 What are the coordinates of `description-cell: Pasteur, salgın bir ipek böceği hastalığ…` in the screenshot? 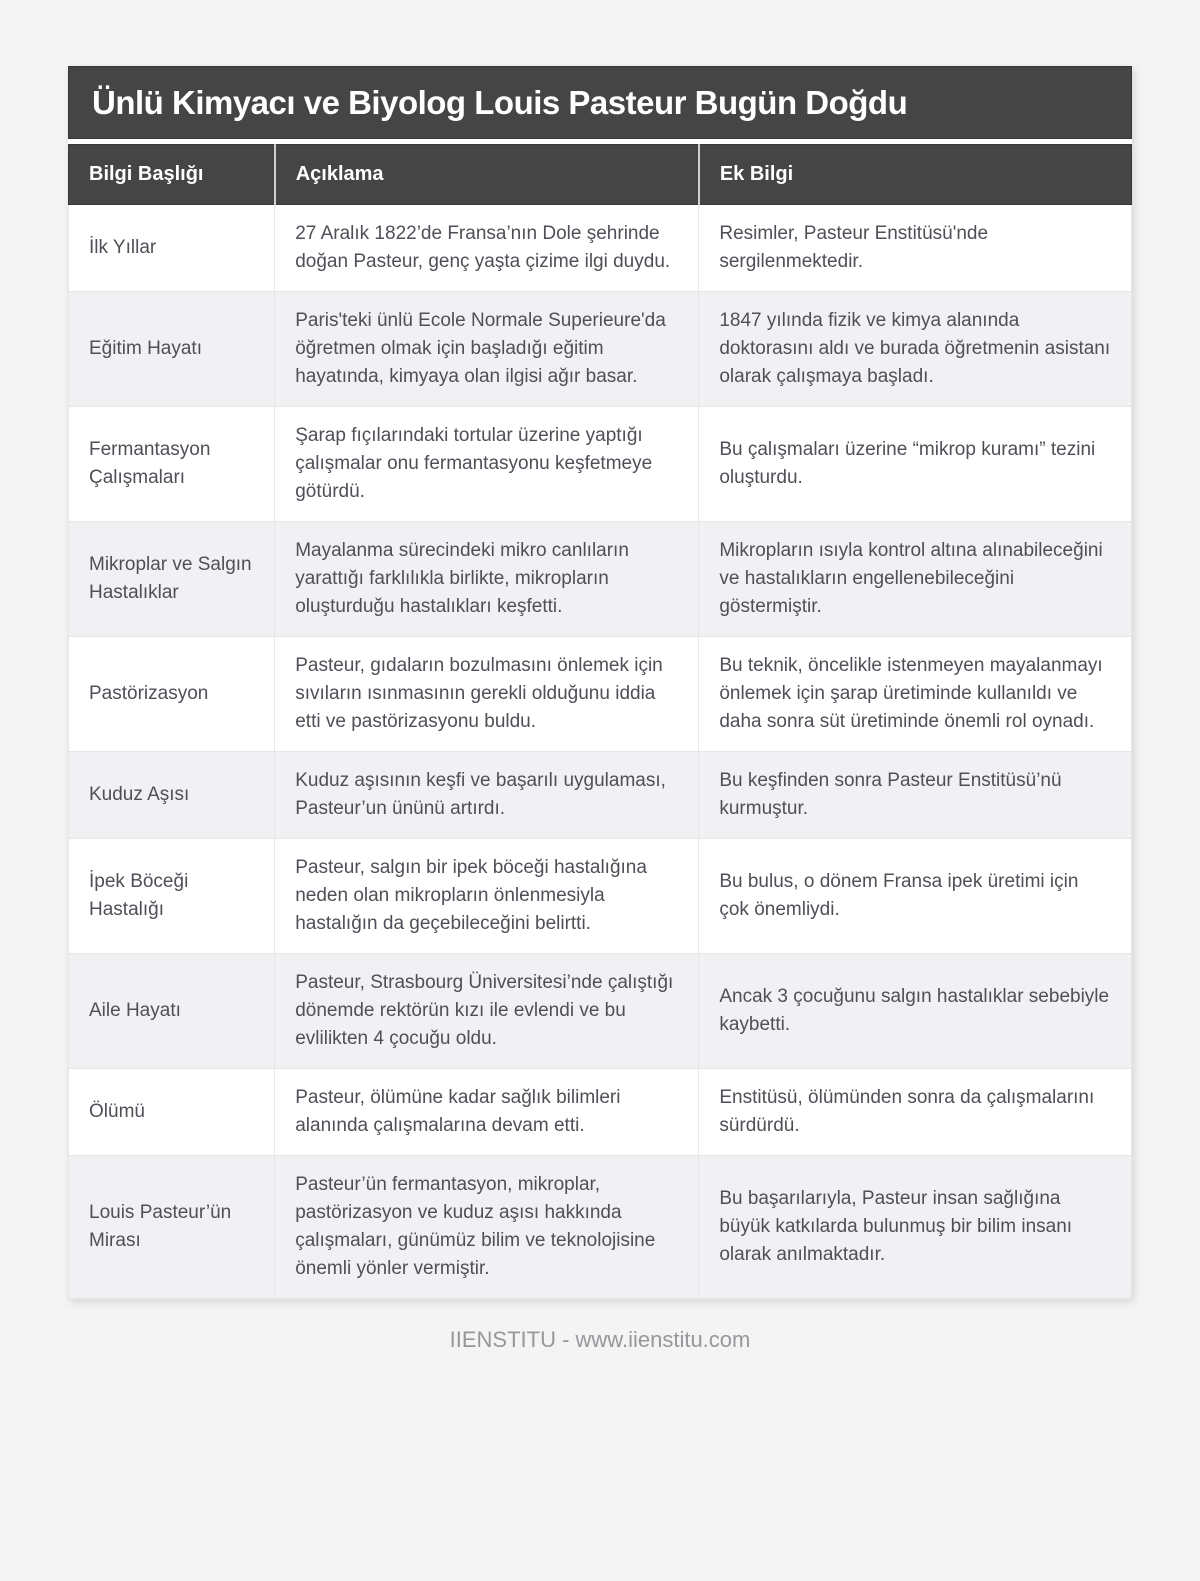 It's located at (487, 896).